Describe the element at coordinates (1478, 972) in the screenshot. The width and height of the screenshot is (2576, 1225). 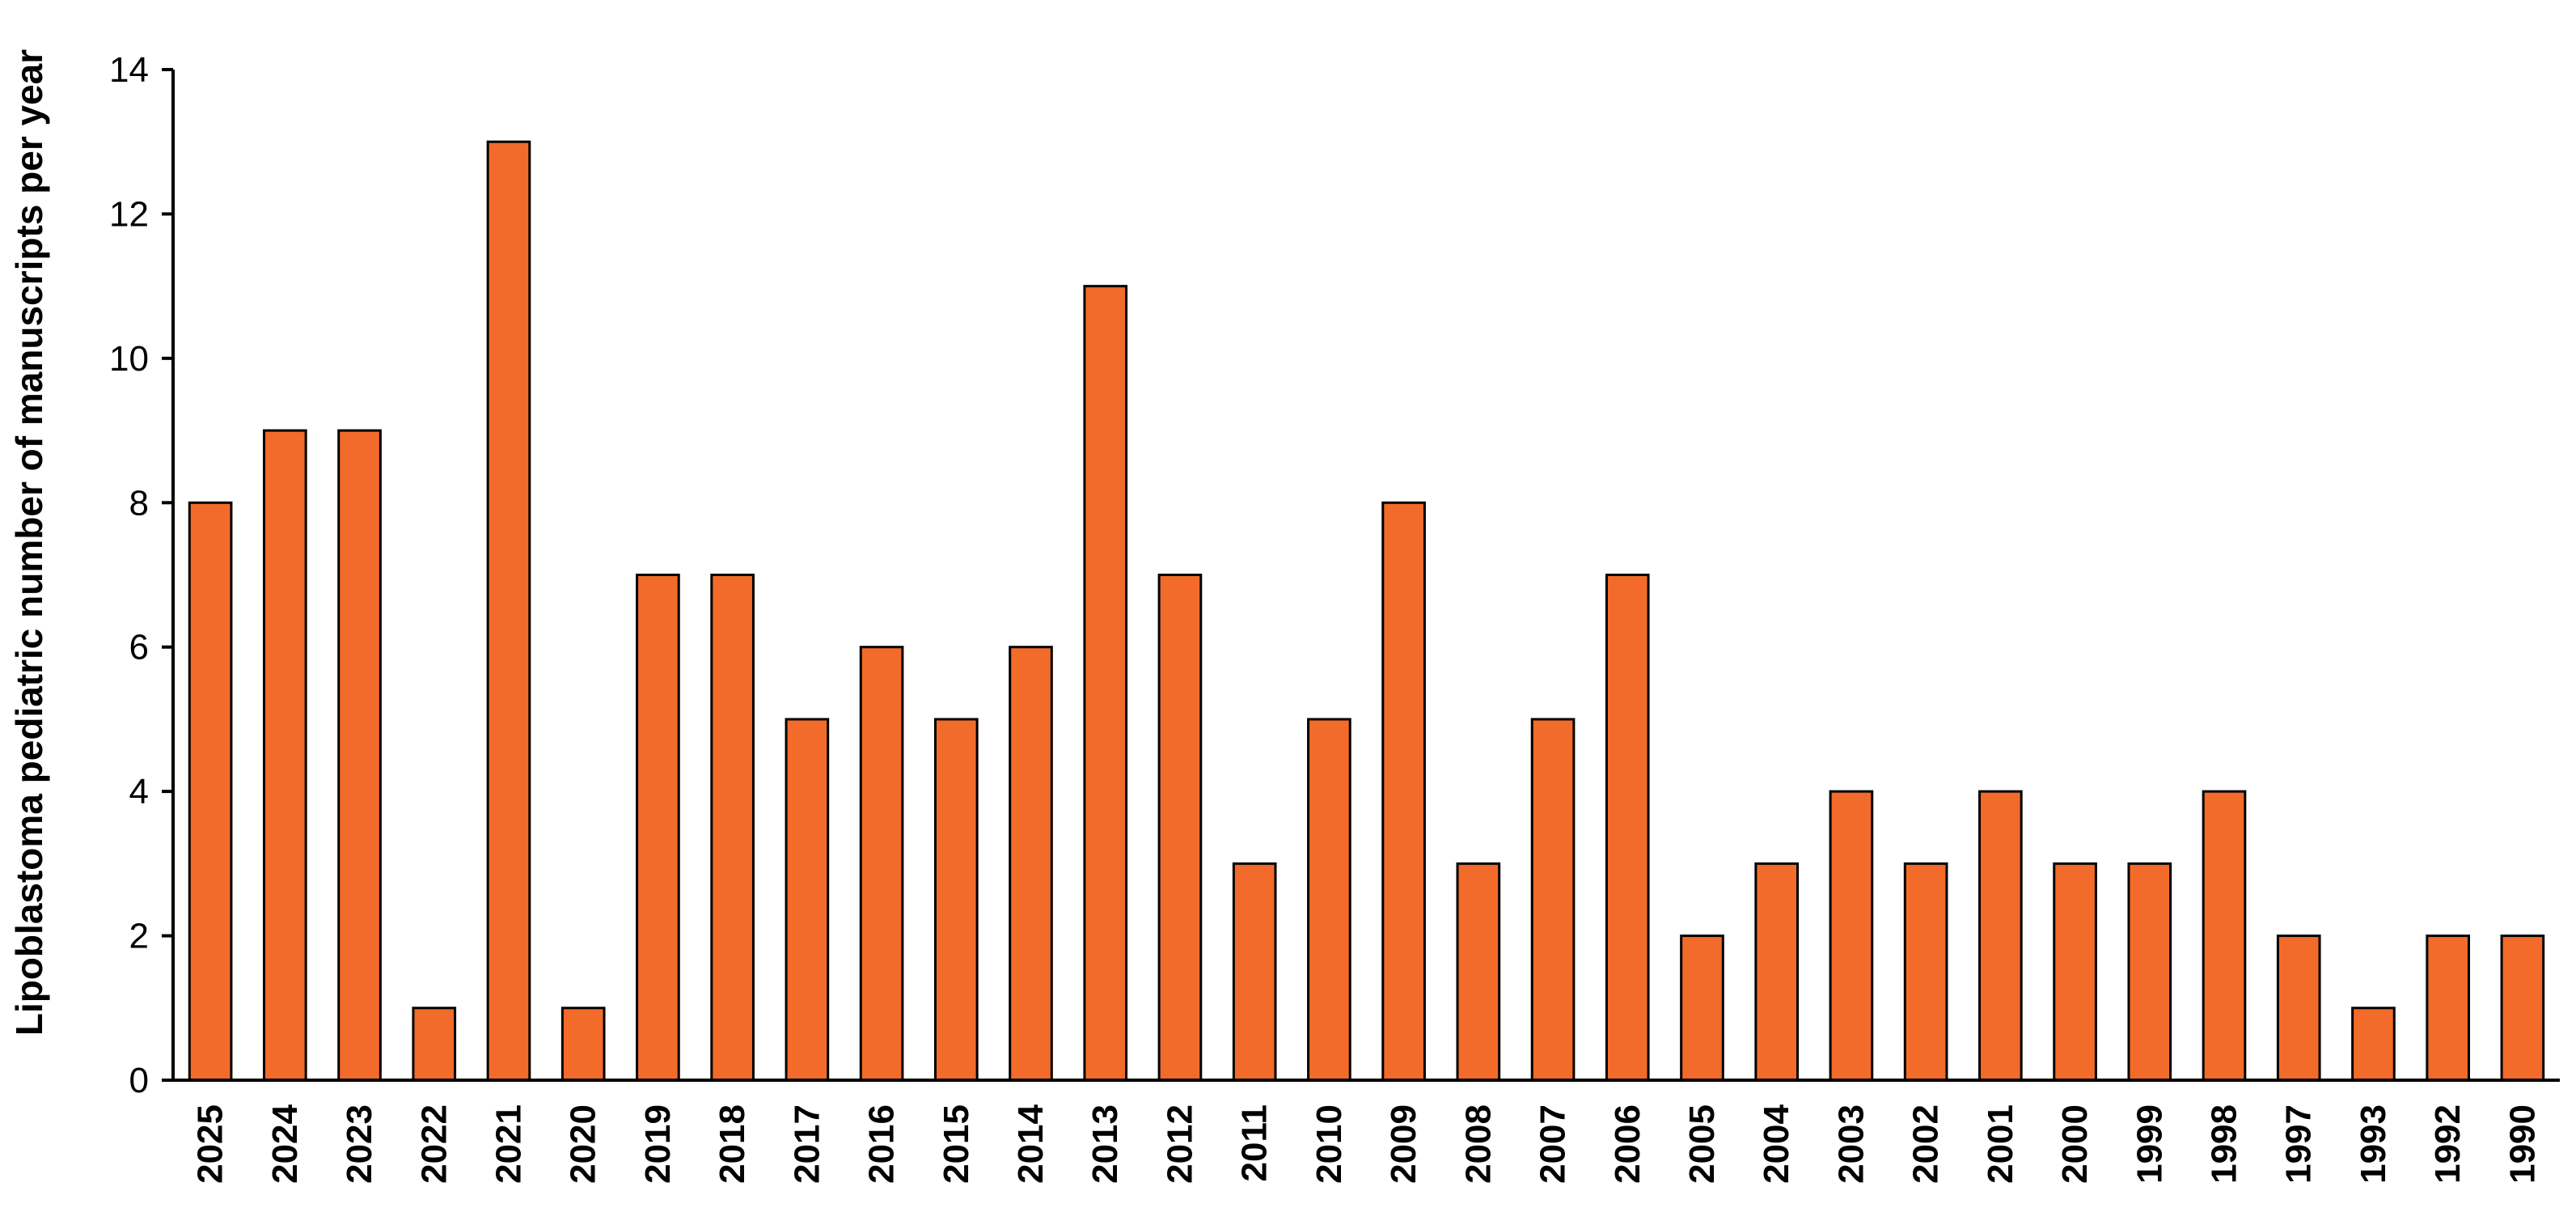
I see `bar-2008` at that location.